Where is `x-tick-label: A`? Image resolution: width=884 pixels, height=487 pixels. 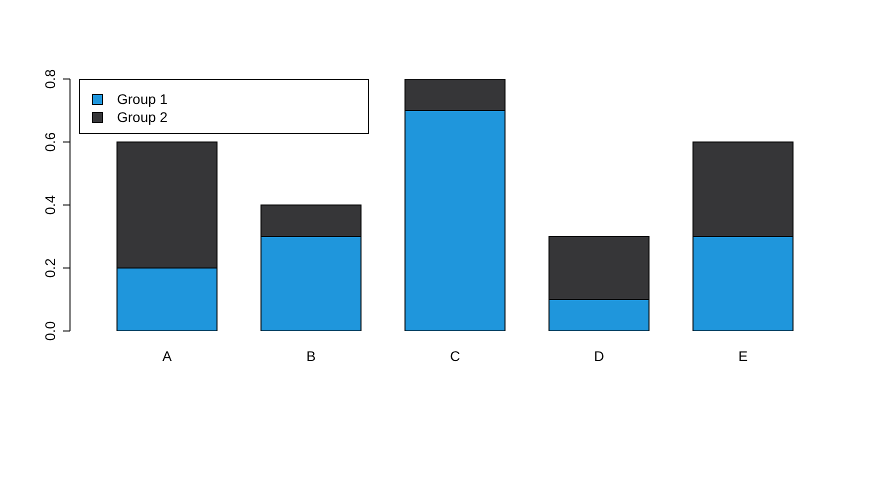 x-tick-label: A is located at coordinates (167, 356).